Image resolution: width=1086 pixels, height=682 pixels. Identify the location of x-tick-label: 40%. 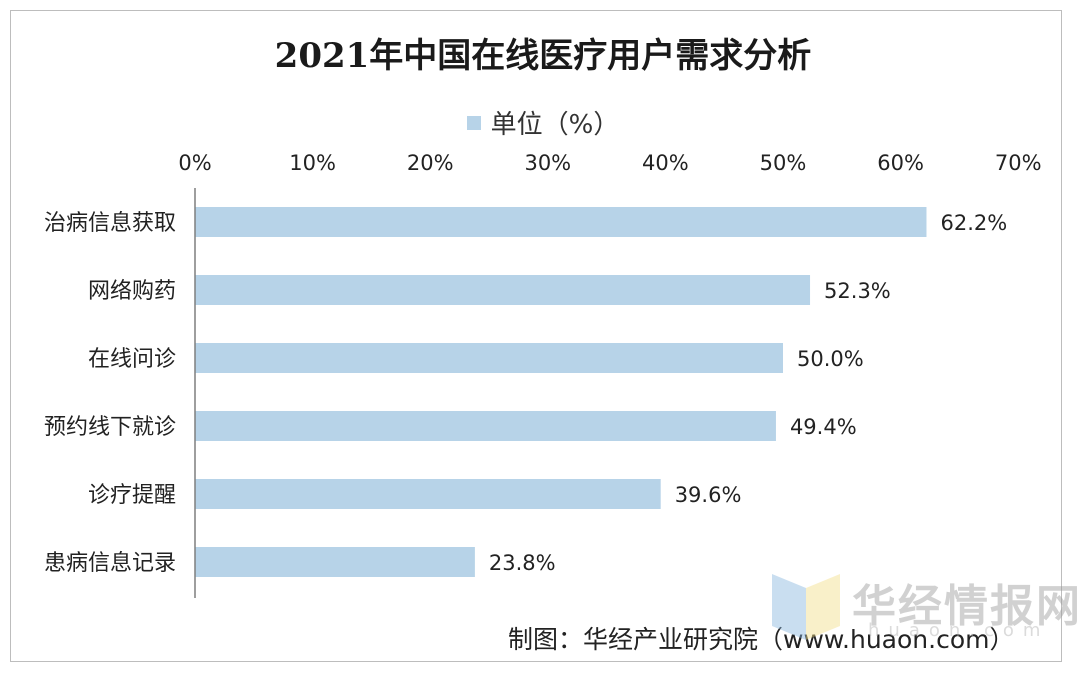
(665, 163).